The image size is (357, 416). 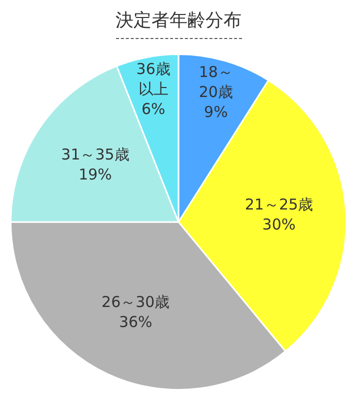 What do you see at coordinates (216, 112) in the screenshot?
I see `data-label: 9%` at bounding box center [216, 112].